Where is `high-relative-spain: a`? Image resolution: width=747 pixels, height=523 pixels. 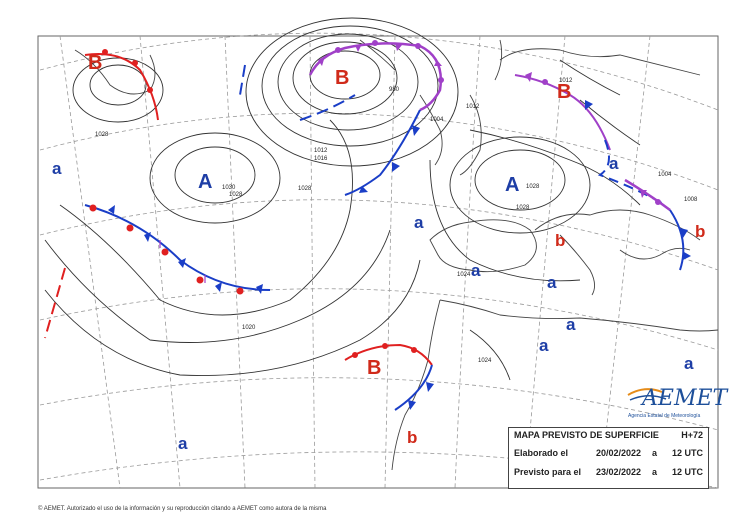 high-relative-spain: a is located at coordinates (476, 270).